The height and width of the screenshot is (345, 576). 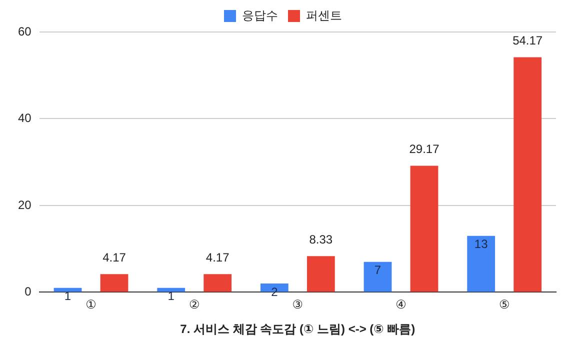 I want to click on legend-label: 응답수, so click(x=260, y=15).